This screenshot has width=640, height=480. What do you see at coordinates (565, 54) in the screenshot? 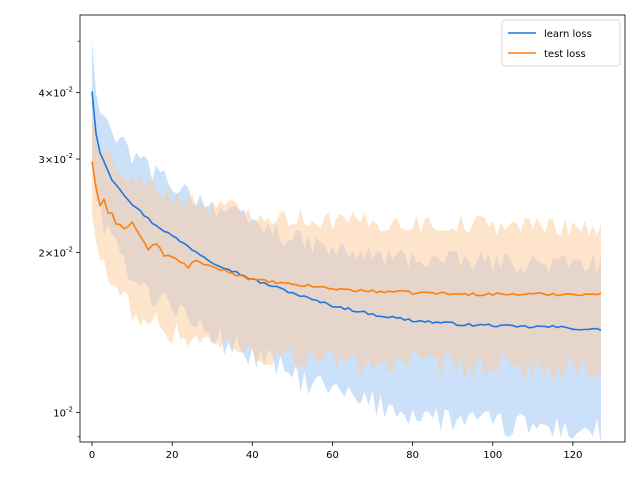
I see `legend-label-test-loss: test loss` at bounding box center [565, 54].